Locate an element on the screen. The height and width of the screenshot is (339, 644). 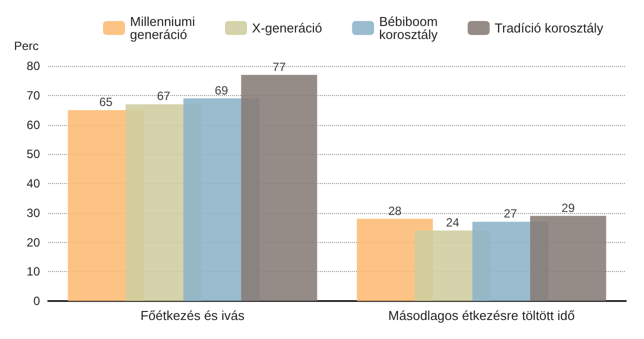
y-tick-label: 40 is located at coordinates (33, 183).